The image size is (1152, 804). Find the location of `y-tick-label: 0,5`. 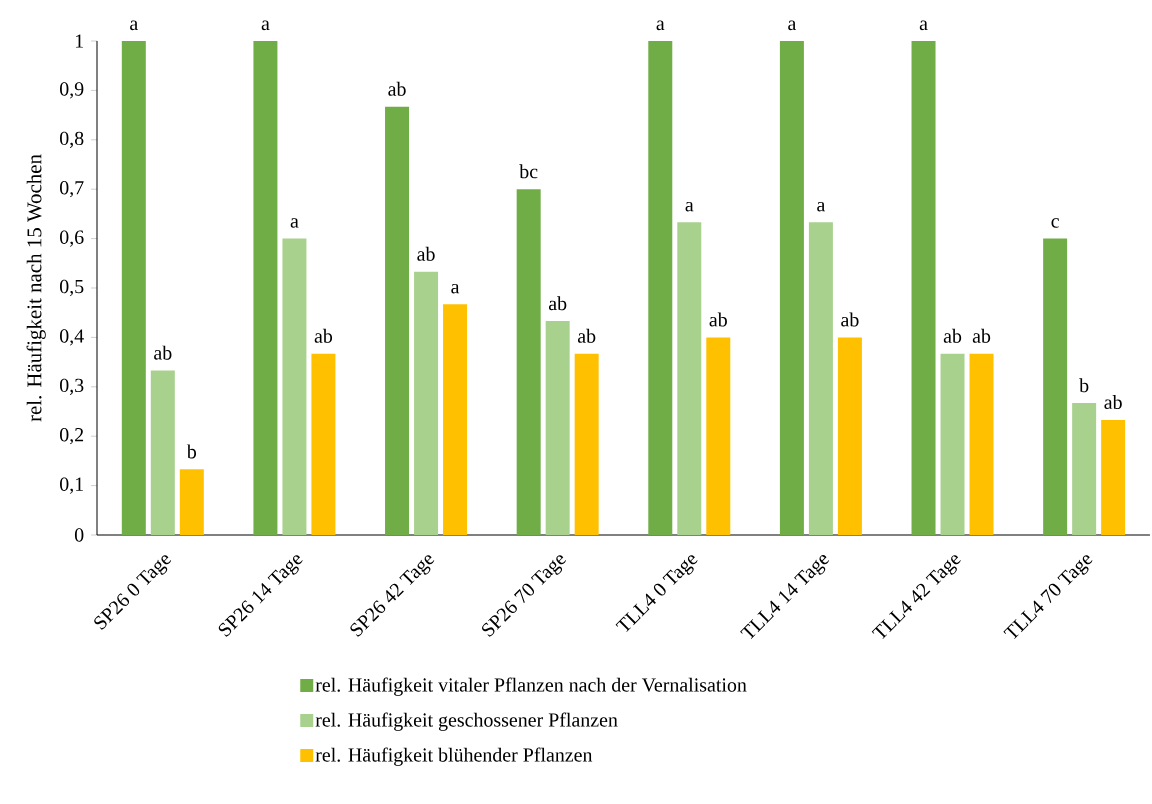

y-tick-label: 0,5 is located at coordinates (72, 288).